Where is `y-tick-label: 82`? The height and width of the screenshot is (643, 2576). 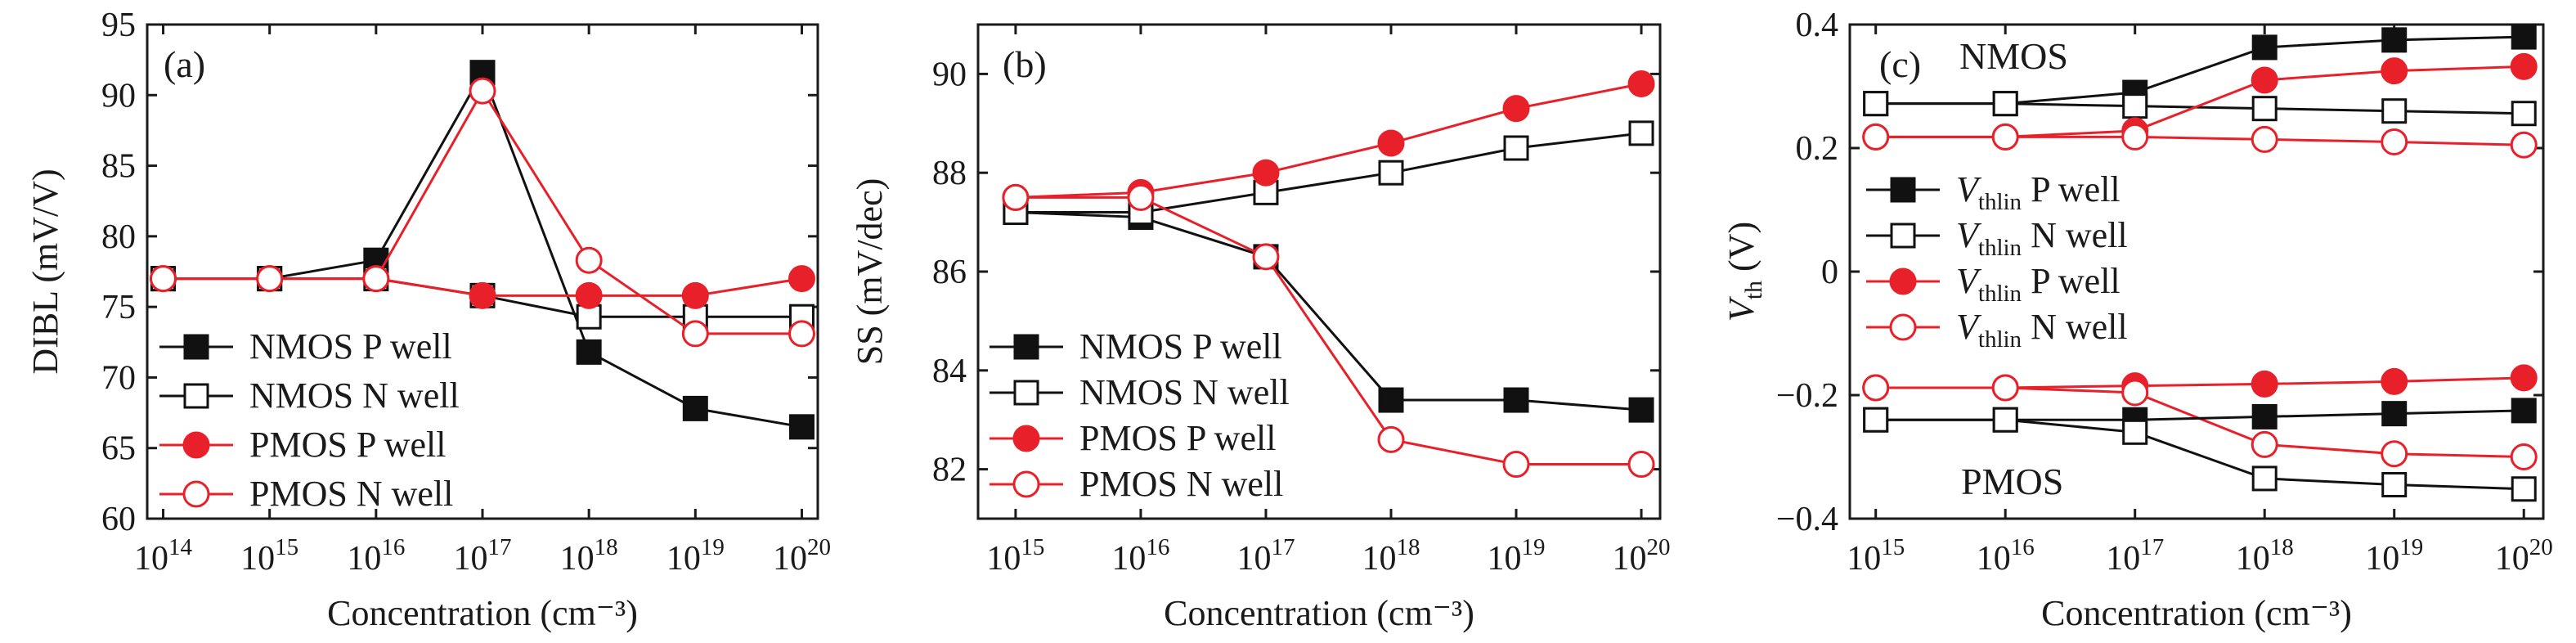
y-tick-label: 82 is located at coordinates (950, 470).